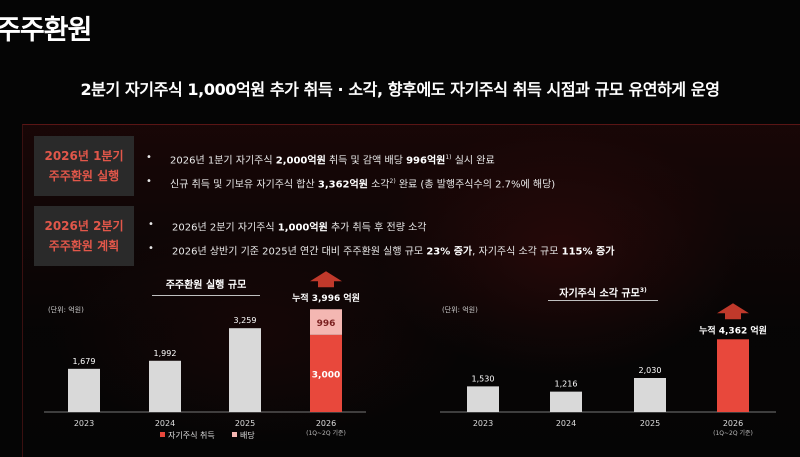  I want to click on legend-label: 자기주식 취득, so click(191, 435).